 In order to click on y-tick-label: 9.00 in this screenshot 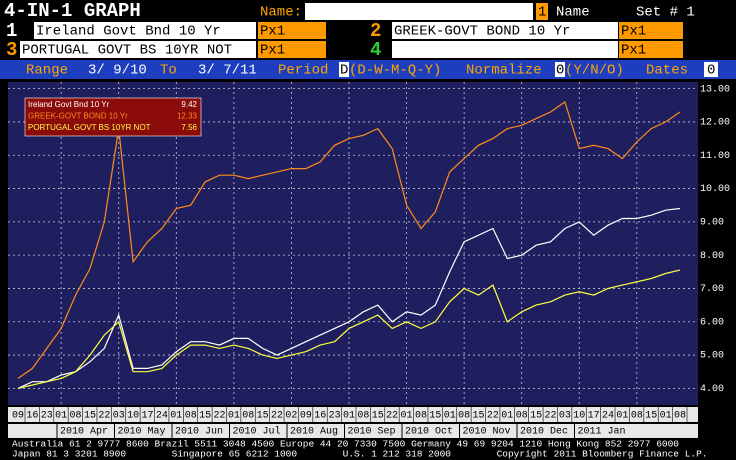, I will do `click(712, 222)`.